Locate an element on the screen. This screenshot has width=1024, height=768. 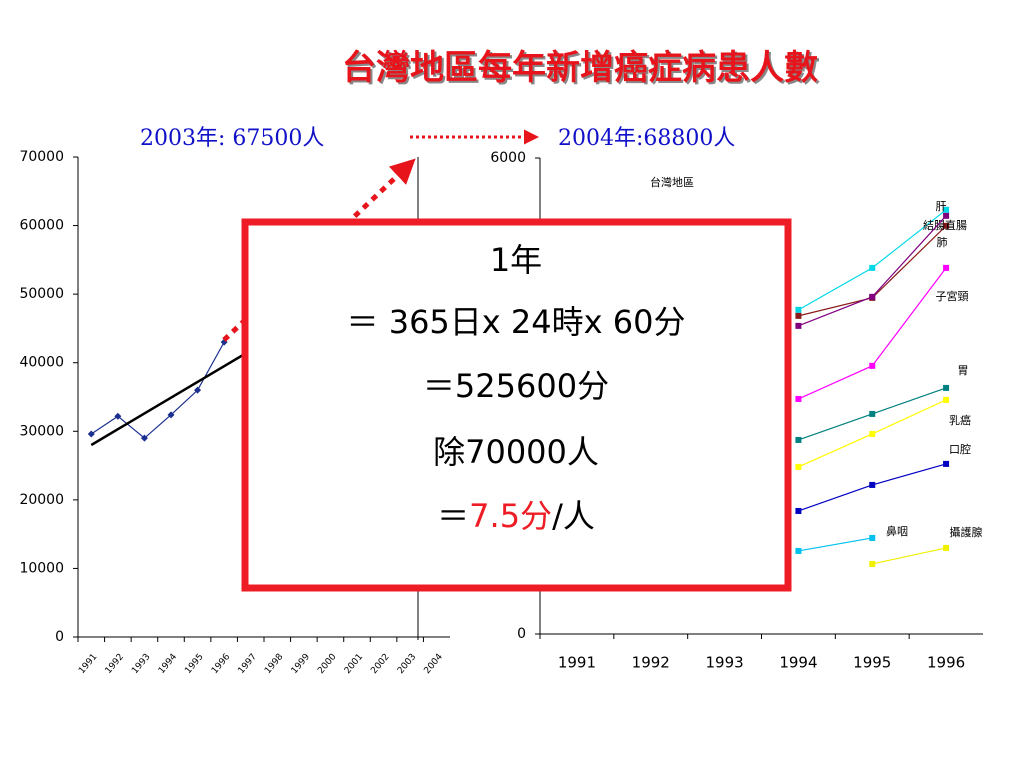
series-label: 子宮頸 is located at coordinates (952, 296).